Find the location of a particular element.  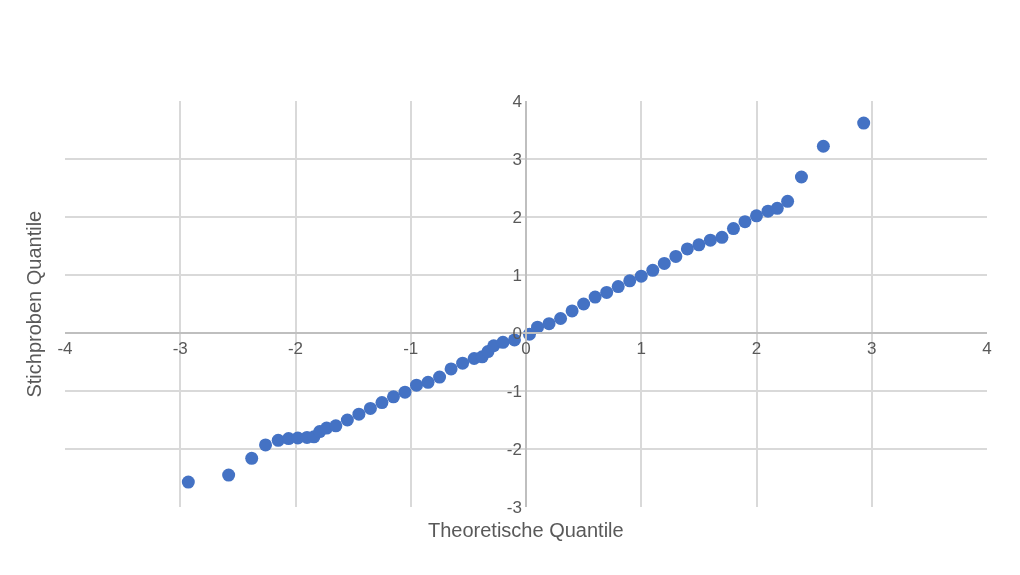

x-axis-title: Theoretische Quantile is located at coordinates (526, 530).